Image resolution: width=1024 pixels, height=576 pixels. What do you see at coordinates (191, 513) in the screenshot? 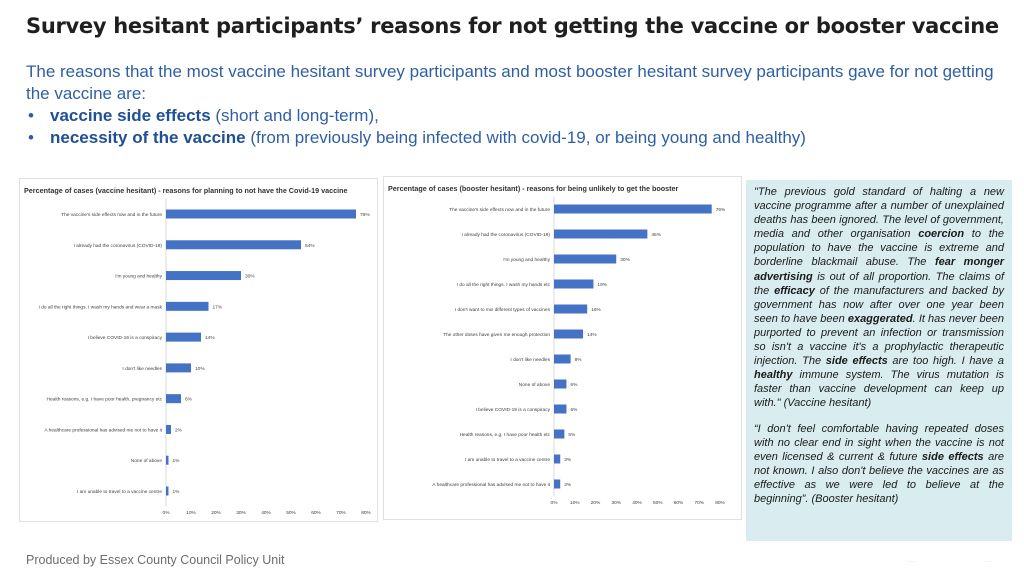
I see `x-tick-label: 10%` at bounding box center [191, 513].